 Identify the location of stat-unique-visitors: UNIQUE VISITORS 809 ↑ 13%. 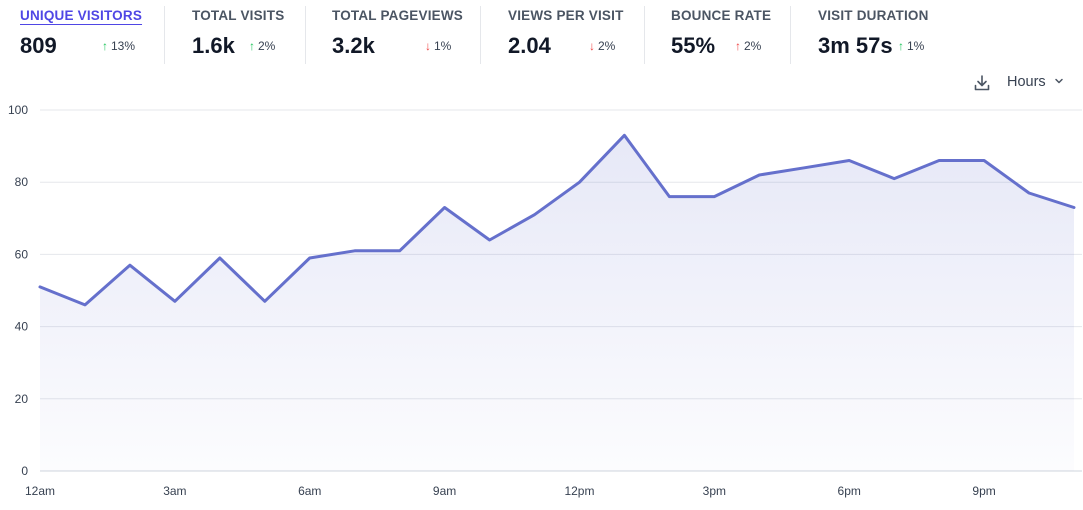
(90, 32).